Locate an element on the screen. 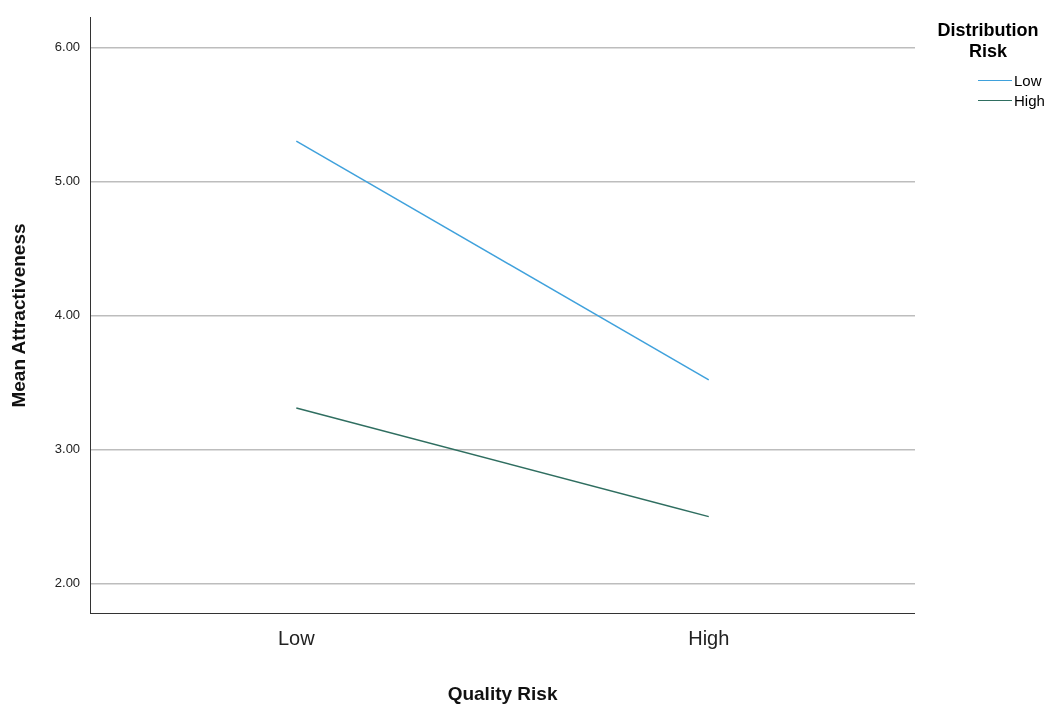  legend-title: Distribution Risk is located at coordinates (988, 41).